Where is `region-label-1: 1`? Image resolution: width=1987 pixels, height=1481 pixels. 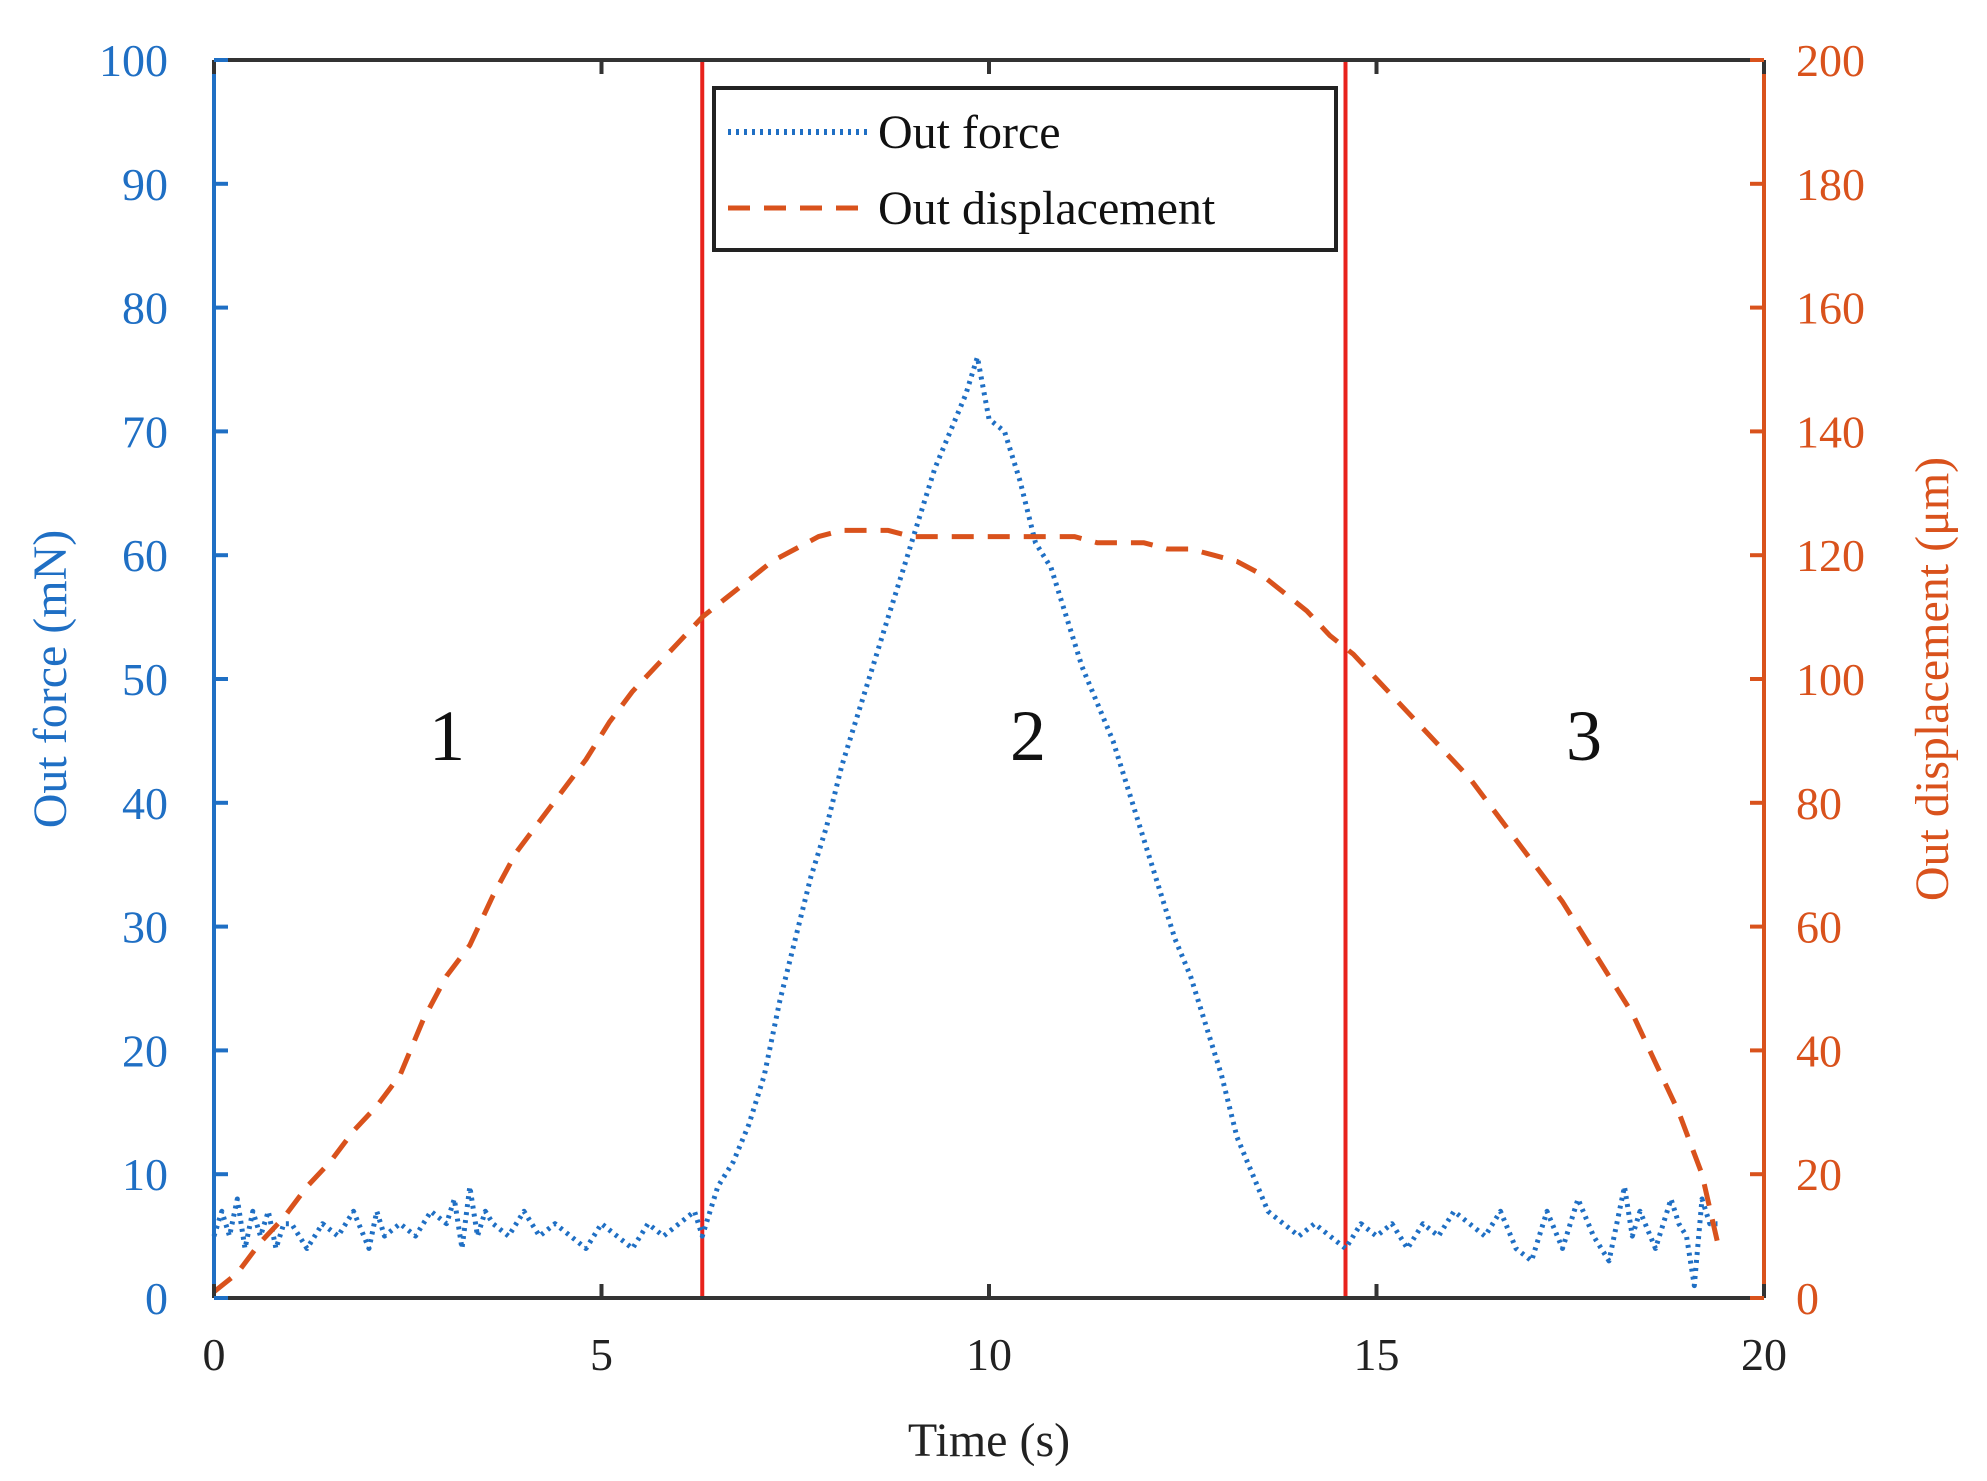
region-label-1: 1 is located at coordinates (447, 736).